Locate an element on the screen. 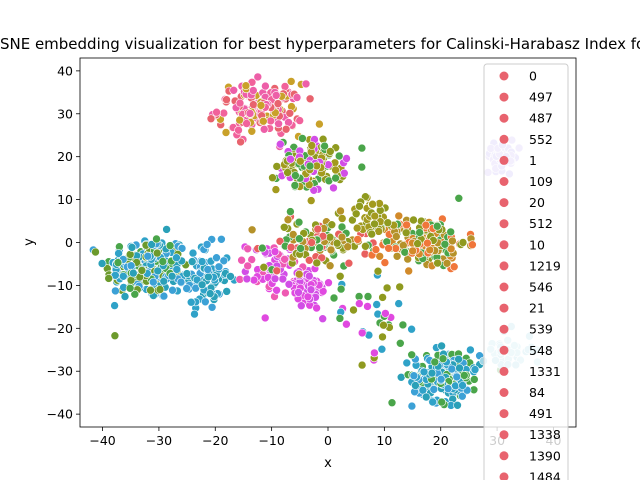 The height and width of the screenshot is (480, 640). legend-box is located at coordinates (526, 271).